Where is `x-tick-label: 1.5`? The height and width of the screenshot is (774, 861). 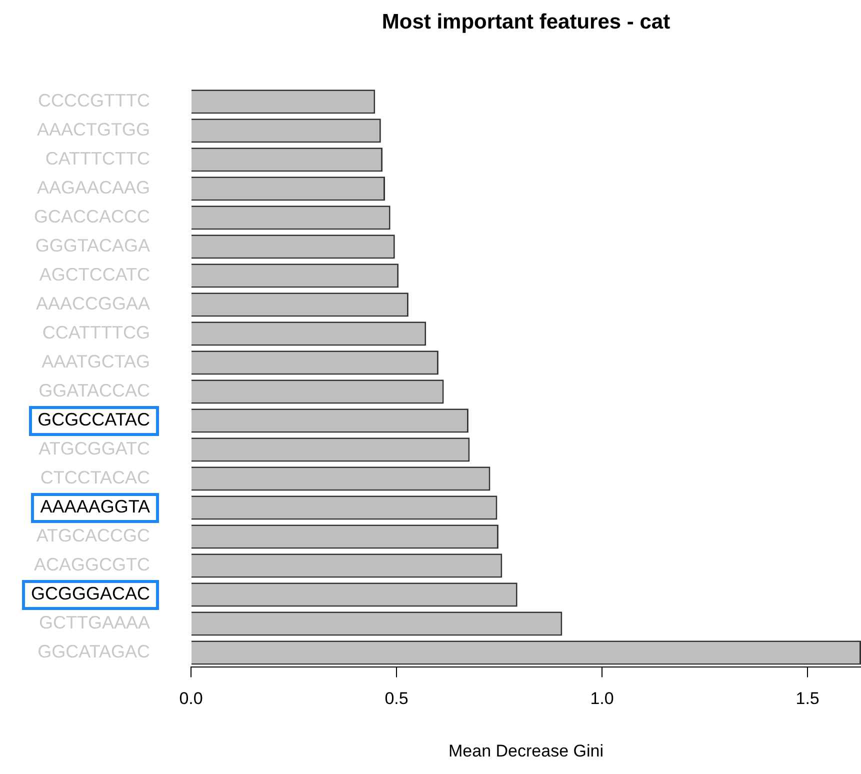
x-tick-label: 1.5 is located at coordinates (808, 698).